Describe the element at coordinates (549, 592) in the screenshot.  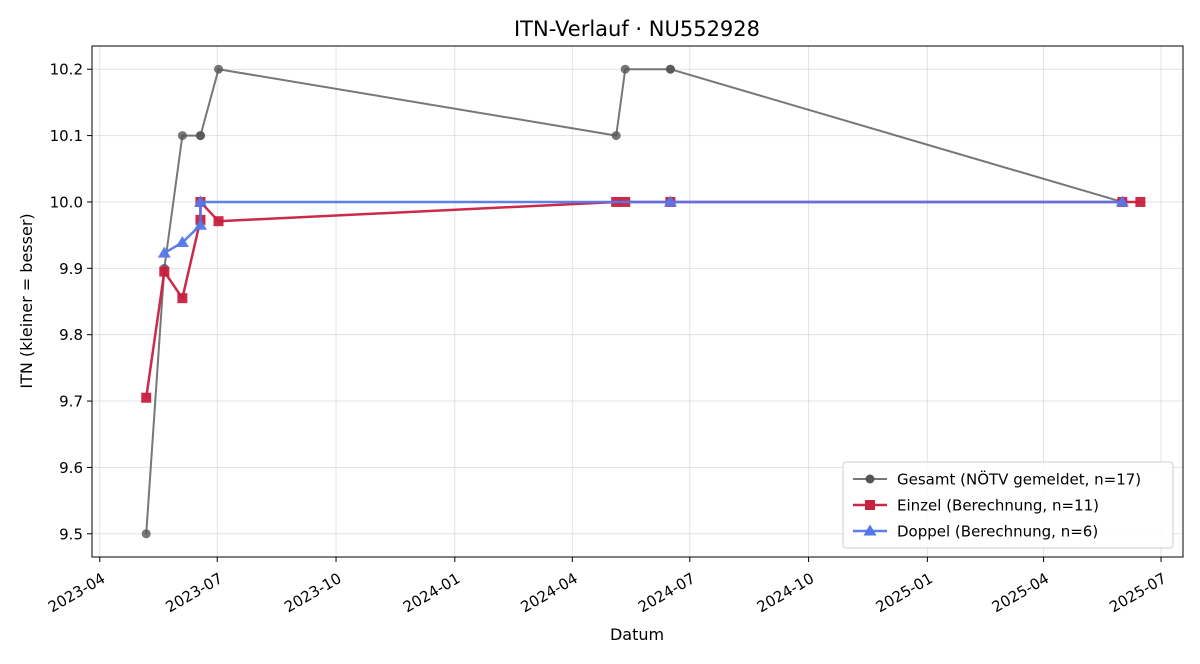
I see `x-tick-label: 2024-04` at that location.